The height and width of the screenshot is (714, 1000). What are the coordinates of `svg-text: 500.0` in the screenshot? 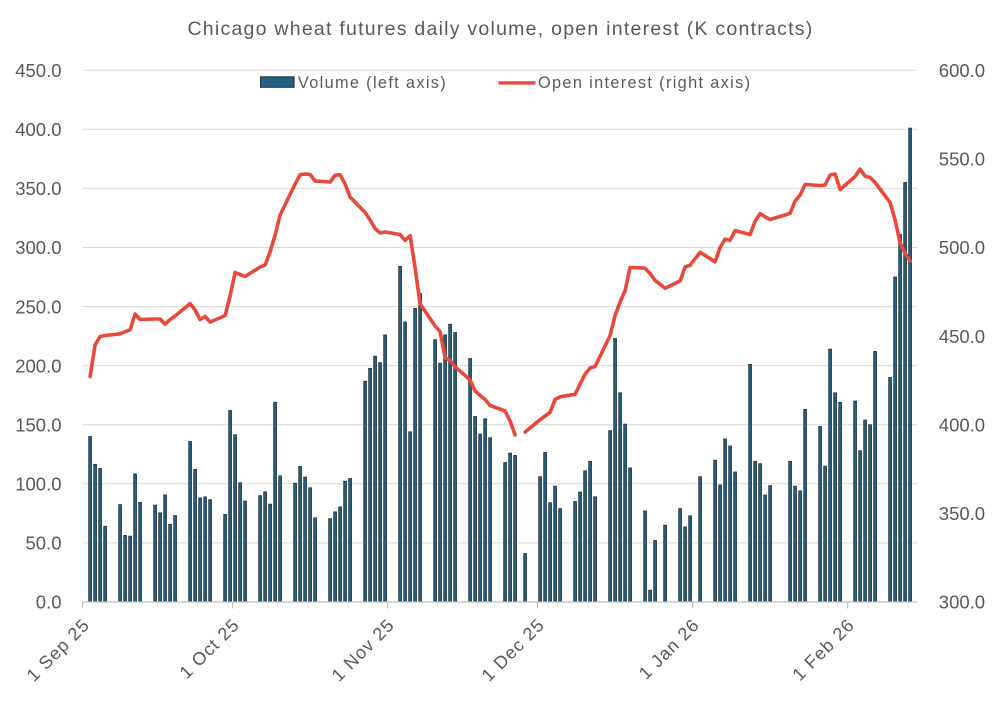 It's located at (962, 247).